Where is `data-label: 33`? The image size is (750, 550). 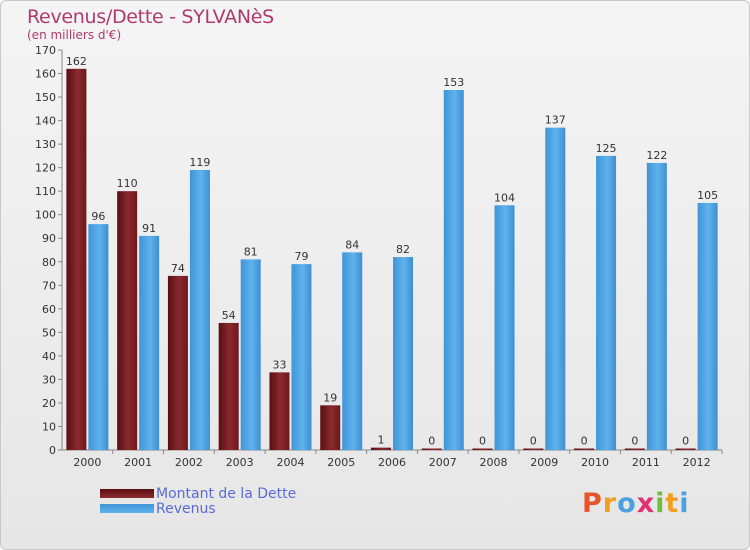 data-label: 33 is located at coordinates (279, 364).